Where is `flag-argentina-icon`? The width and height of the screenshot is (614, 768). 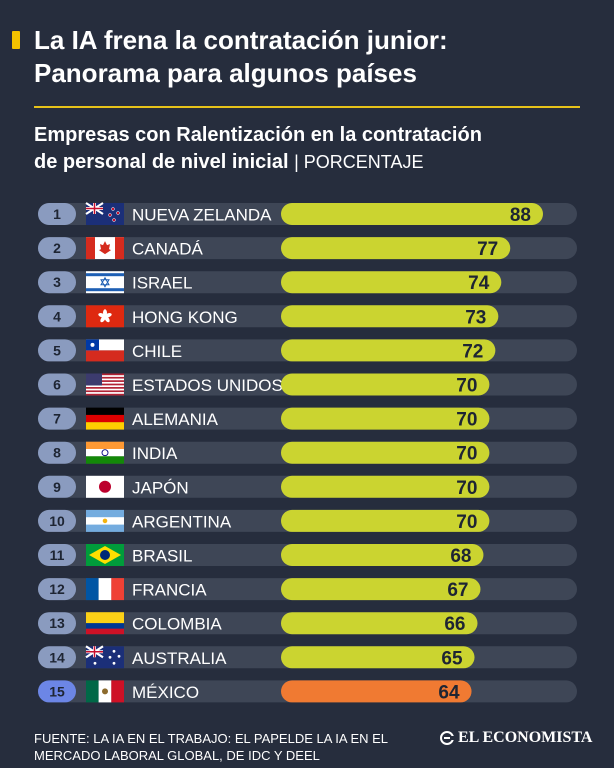 flag-argentina-icon is located at coordinates (105, 520).